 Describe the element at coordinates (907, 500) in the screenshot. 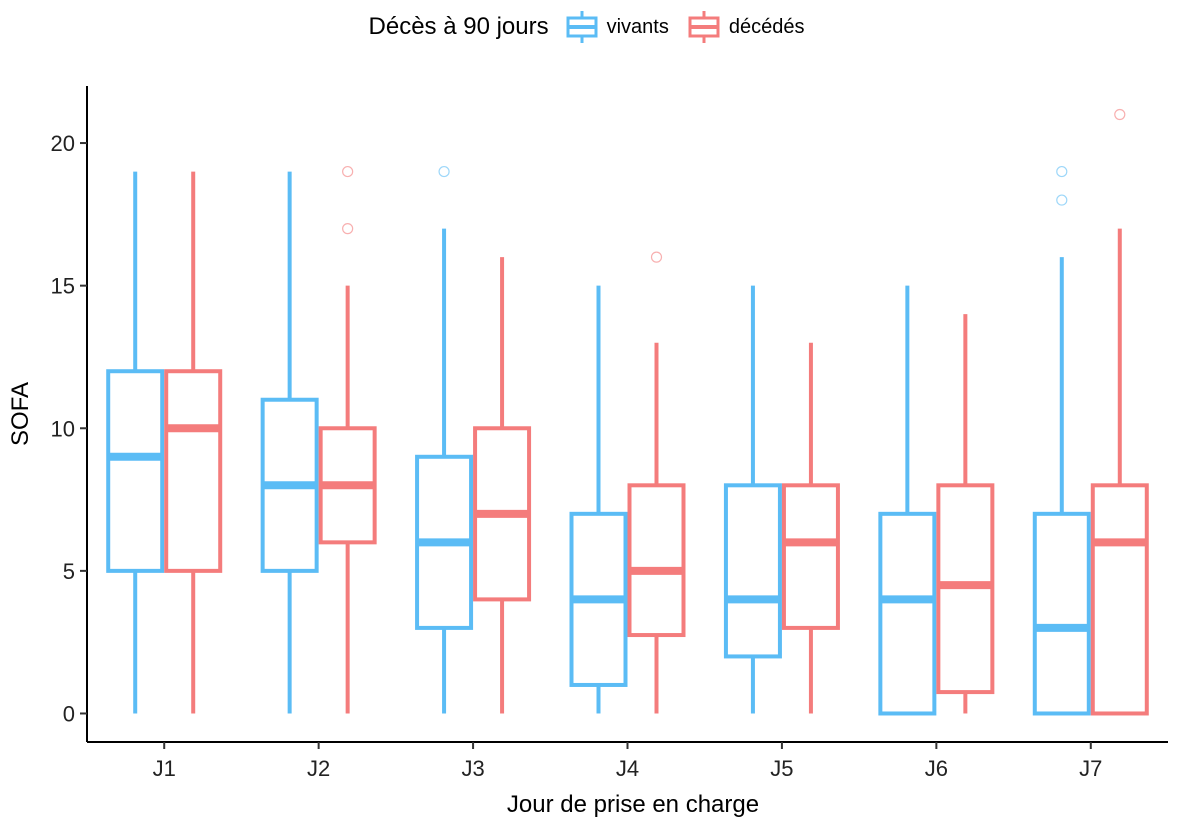

I see `box-vivants-J6` at that location.